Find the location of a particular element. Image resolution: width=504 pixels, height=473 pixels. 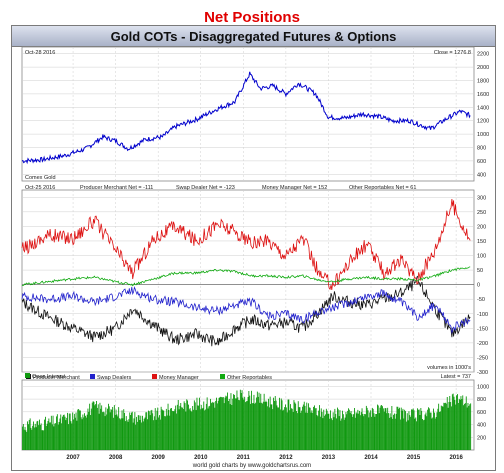

net-date-label: Oct-25 2016 is located at coordinates (40, 188).